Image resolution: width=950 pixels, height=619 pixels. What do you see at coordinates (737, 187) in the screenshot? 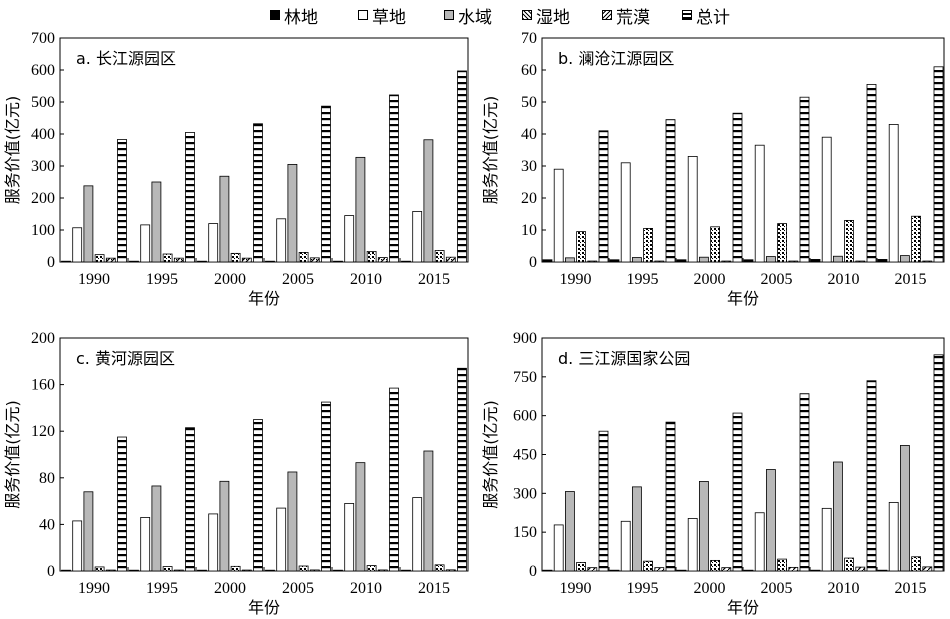
I see `bar-total-2000` at bounding box center [737, 187].